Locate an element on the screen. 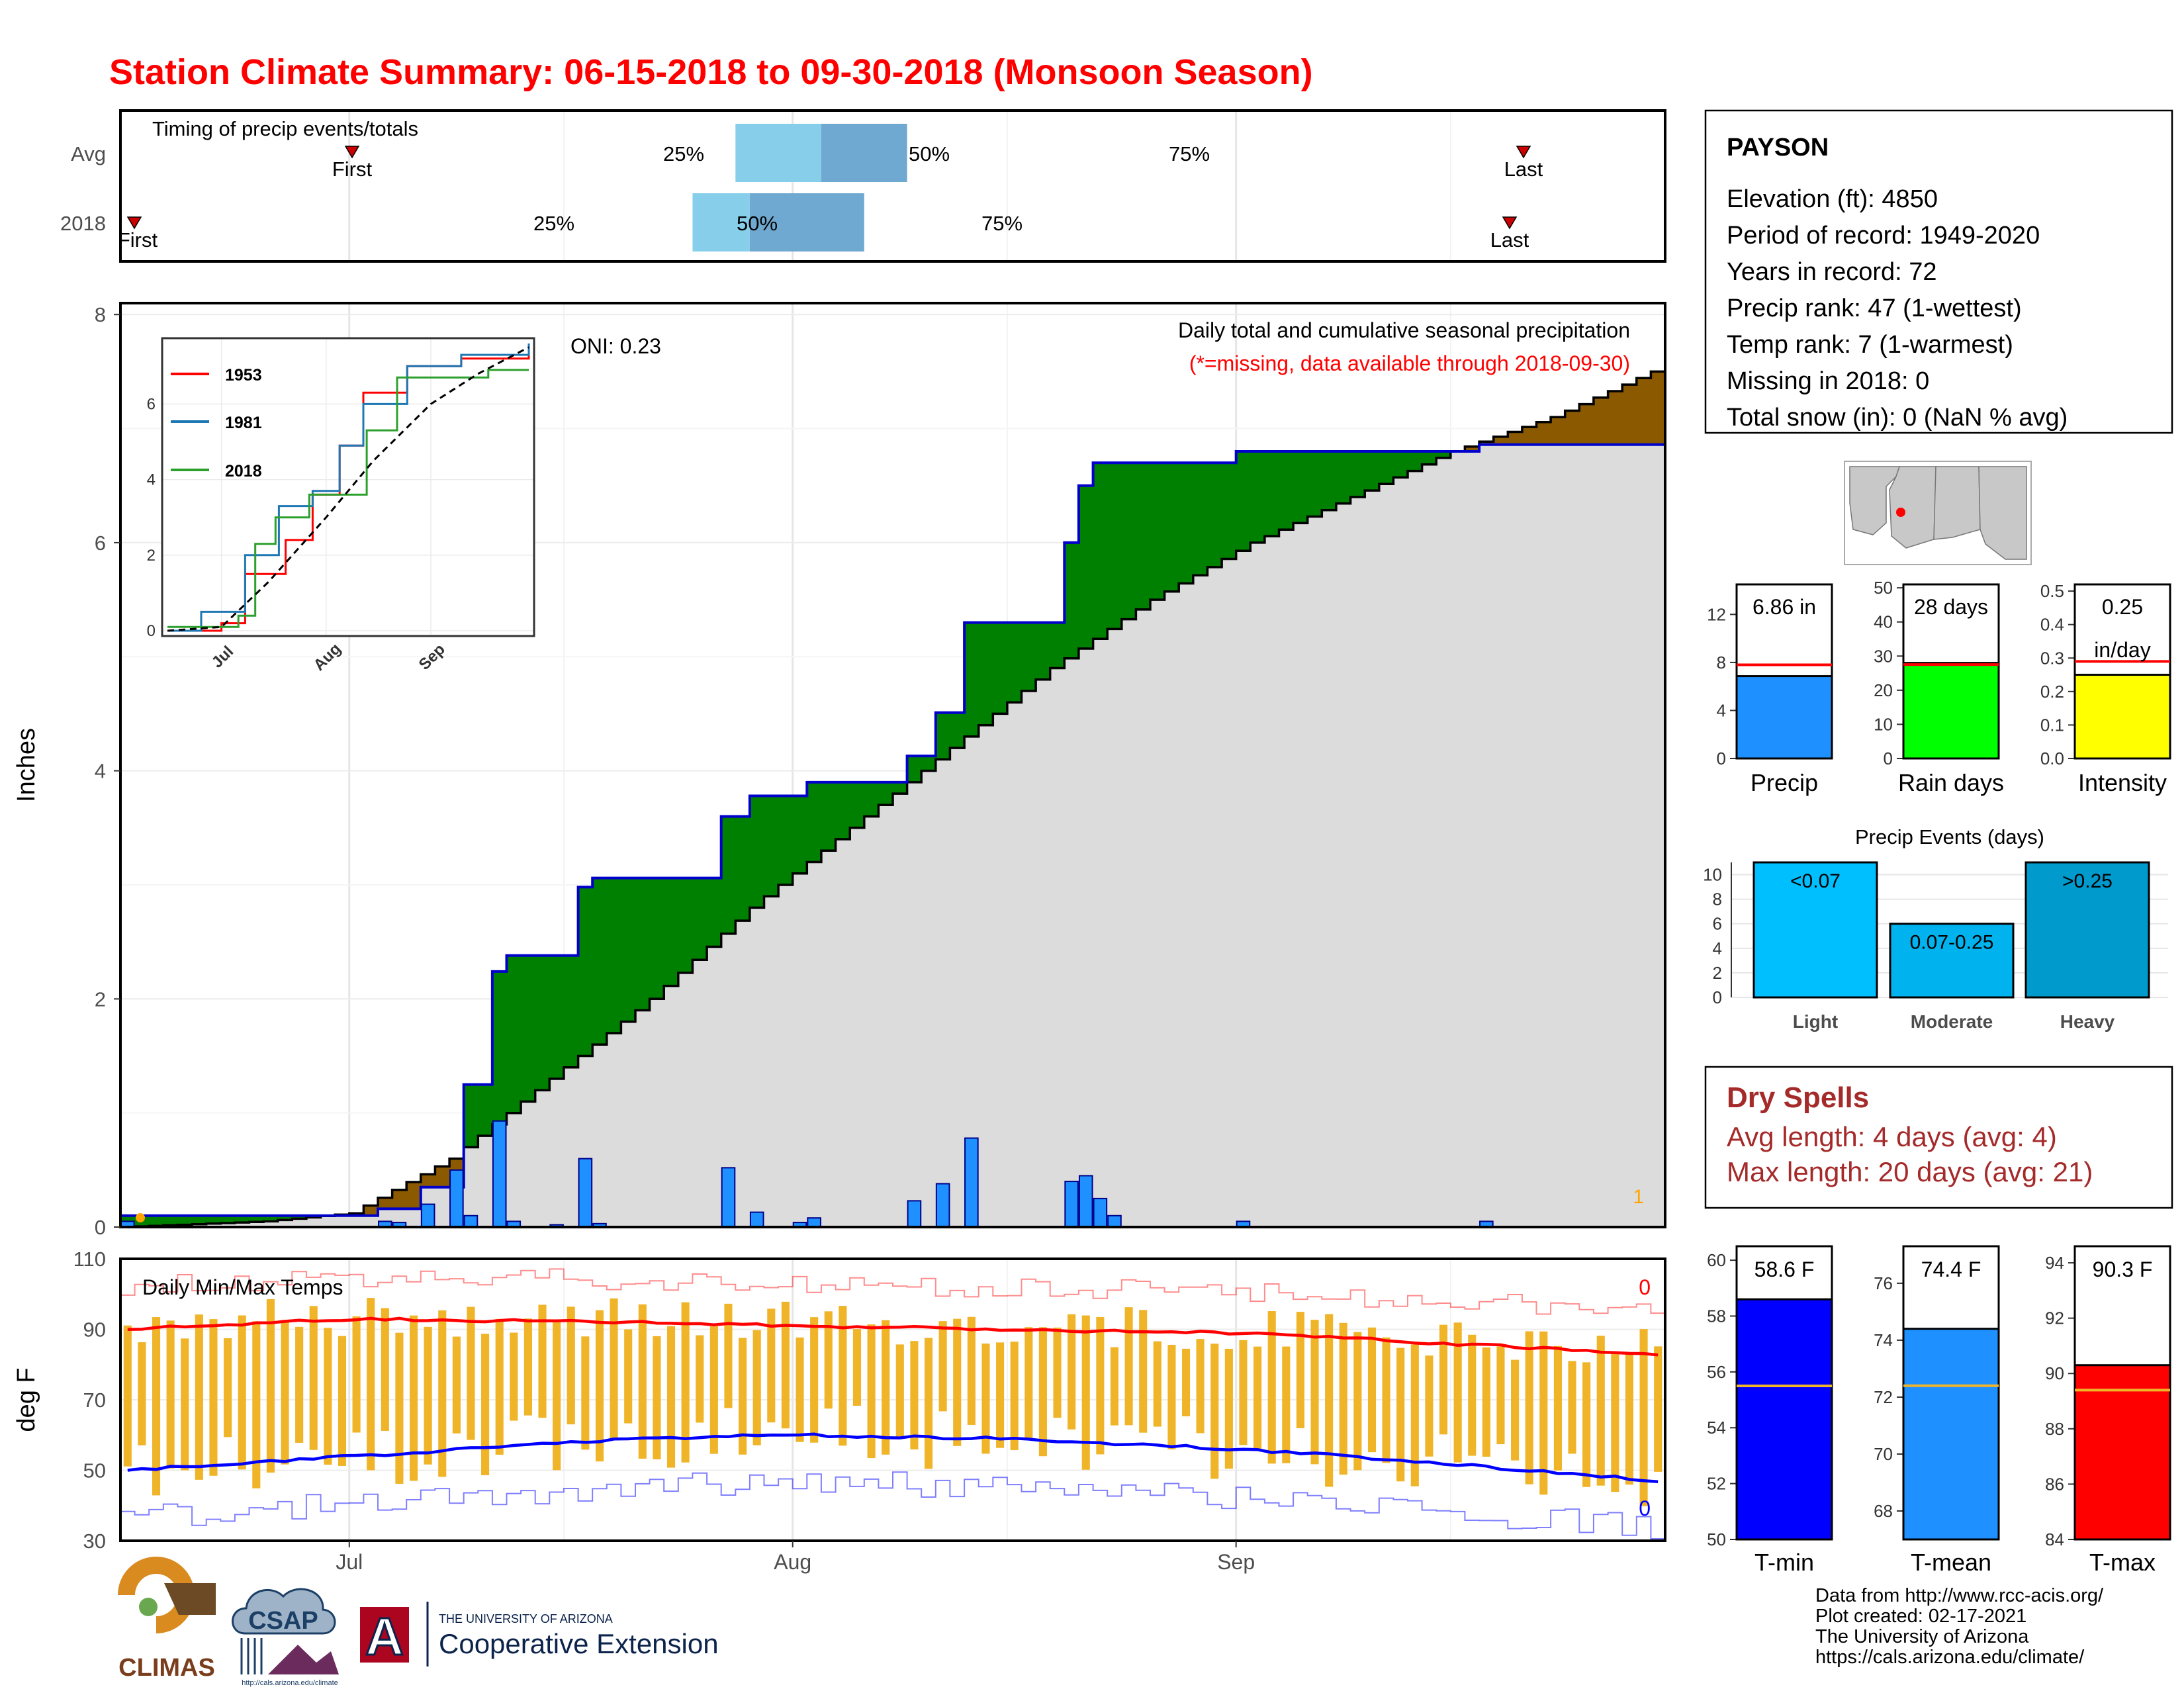 Image resolution: width=2184 pixels, height=1691 pixels. timing-row-2018-label: 2018 is located at coordinates (83, 223).